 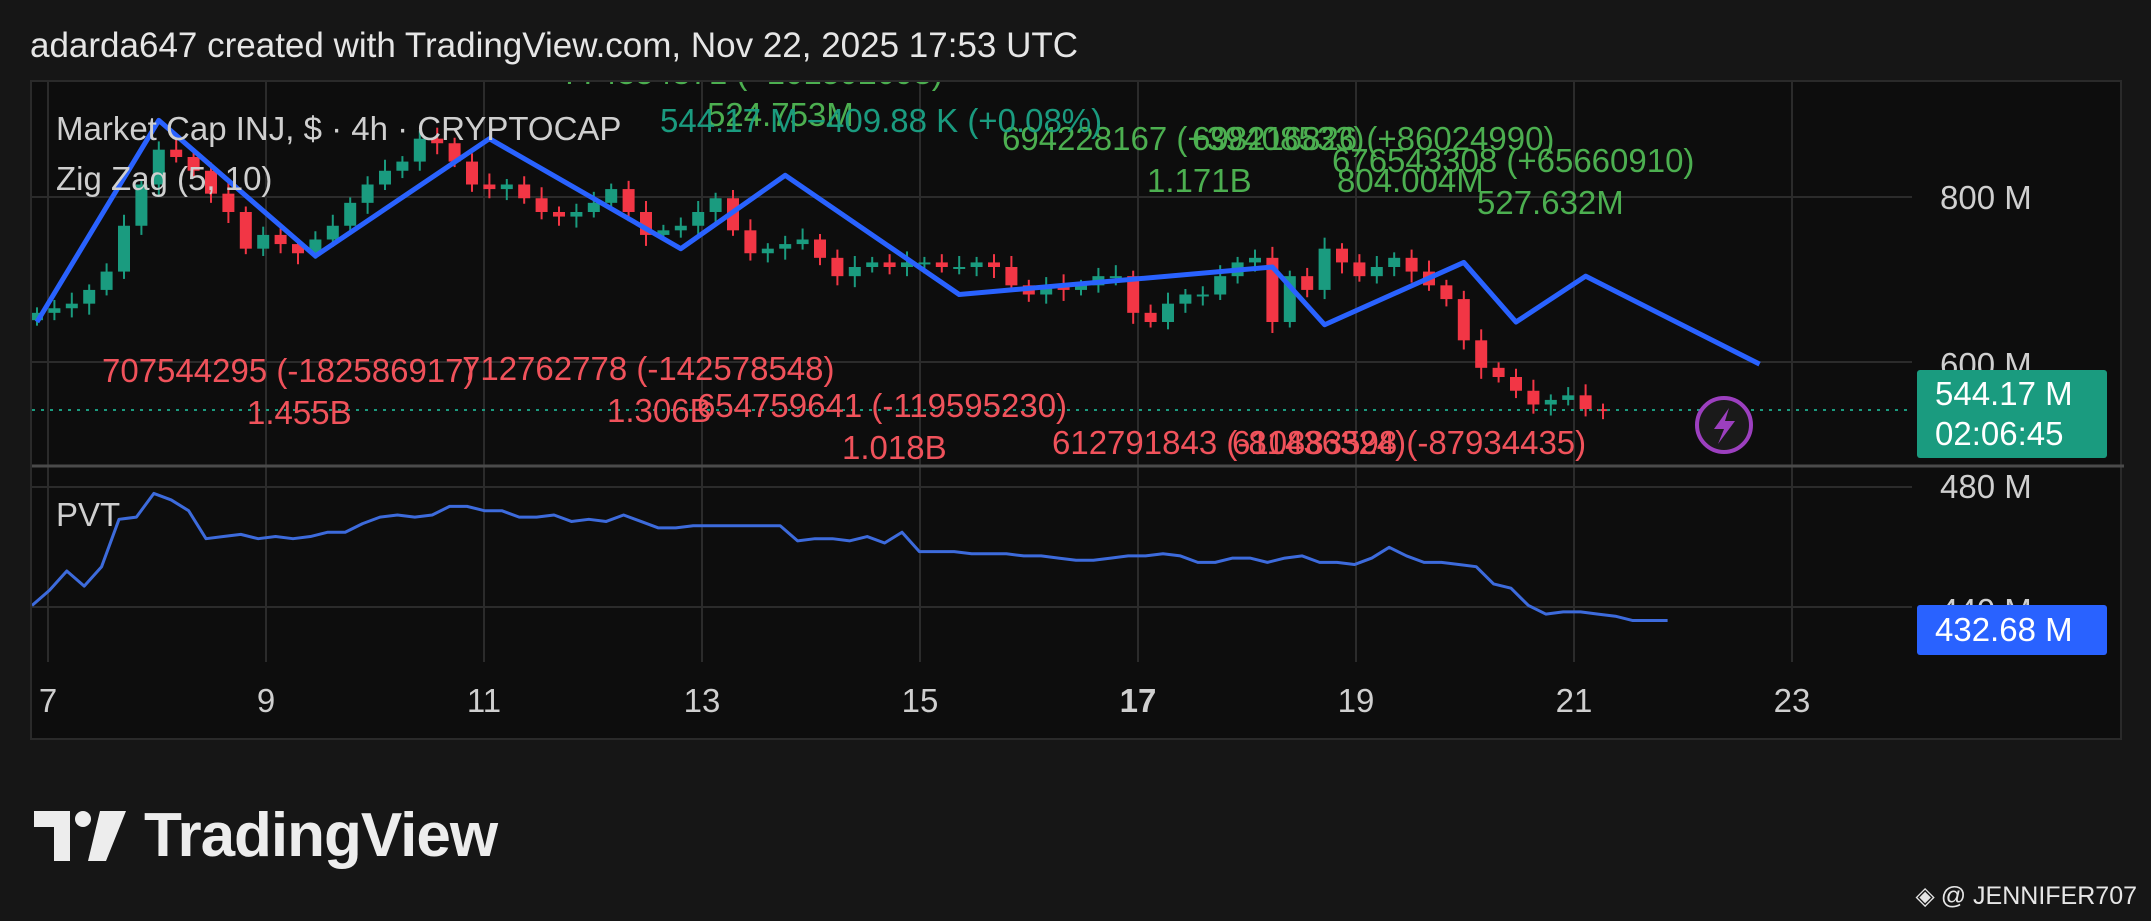 I want to click on price-badge-value: 544.17 M, so click(x=2004, y=393).